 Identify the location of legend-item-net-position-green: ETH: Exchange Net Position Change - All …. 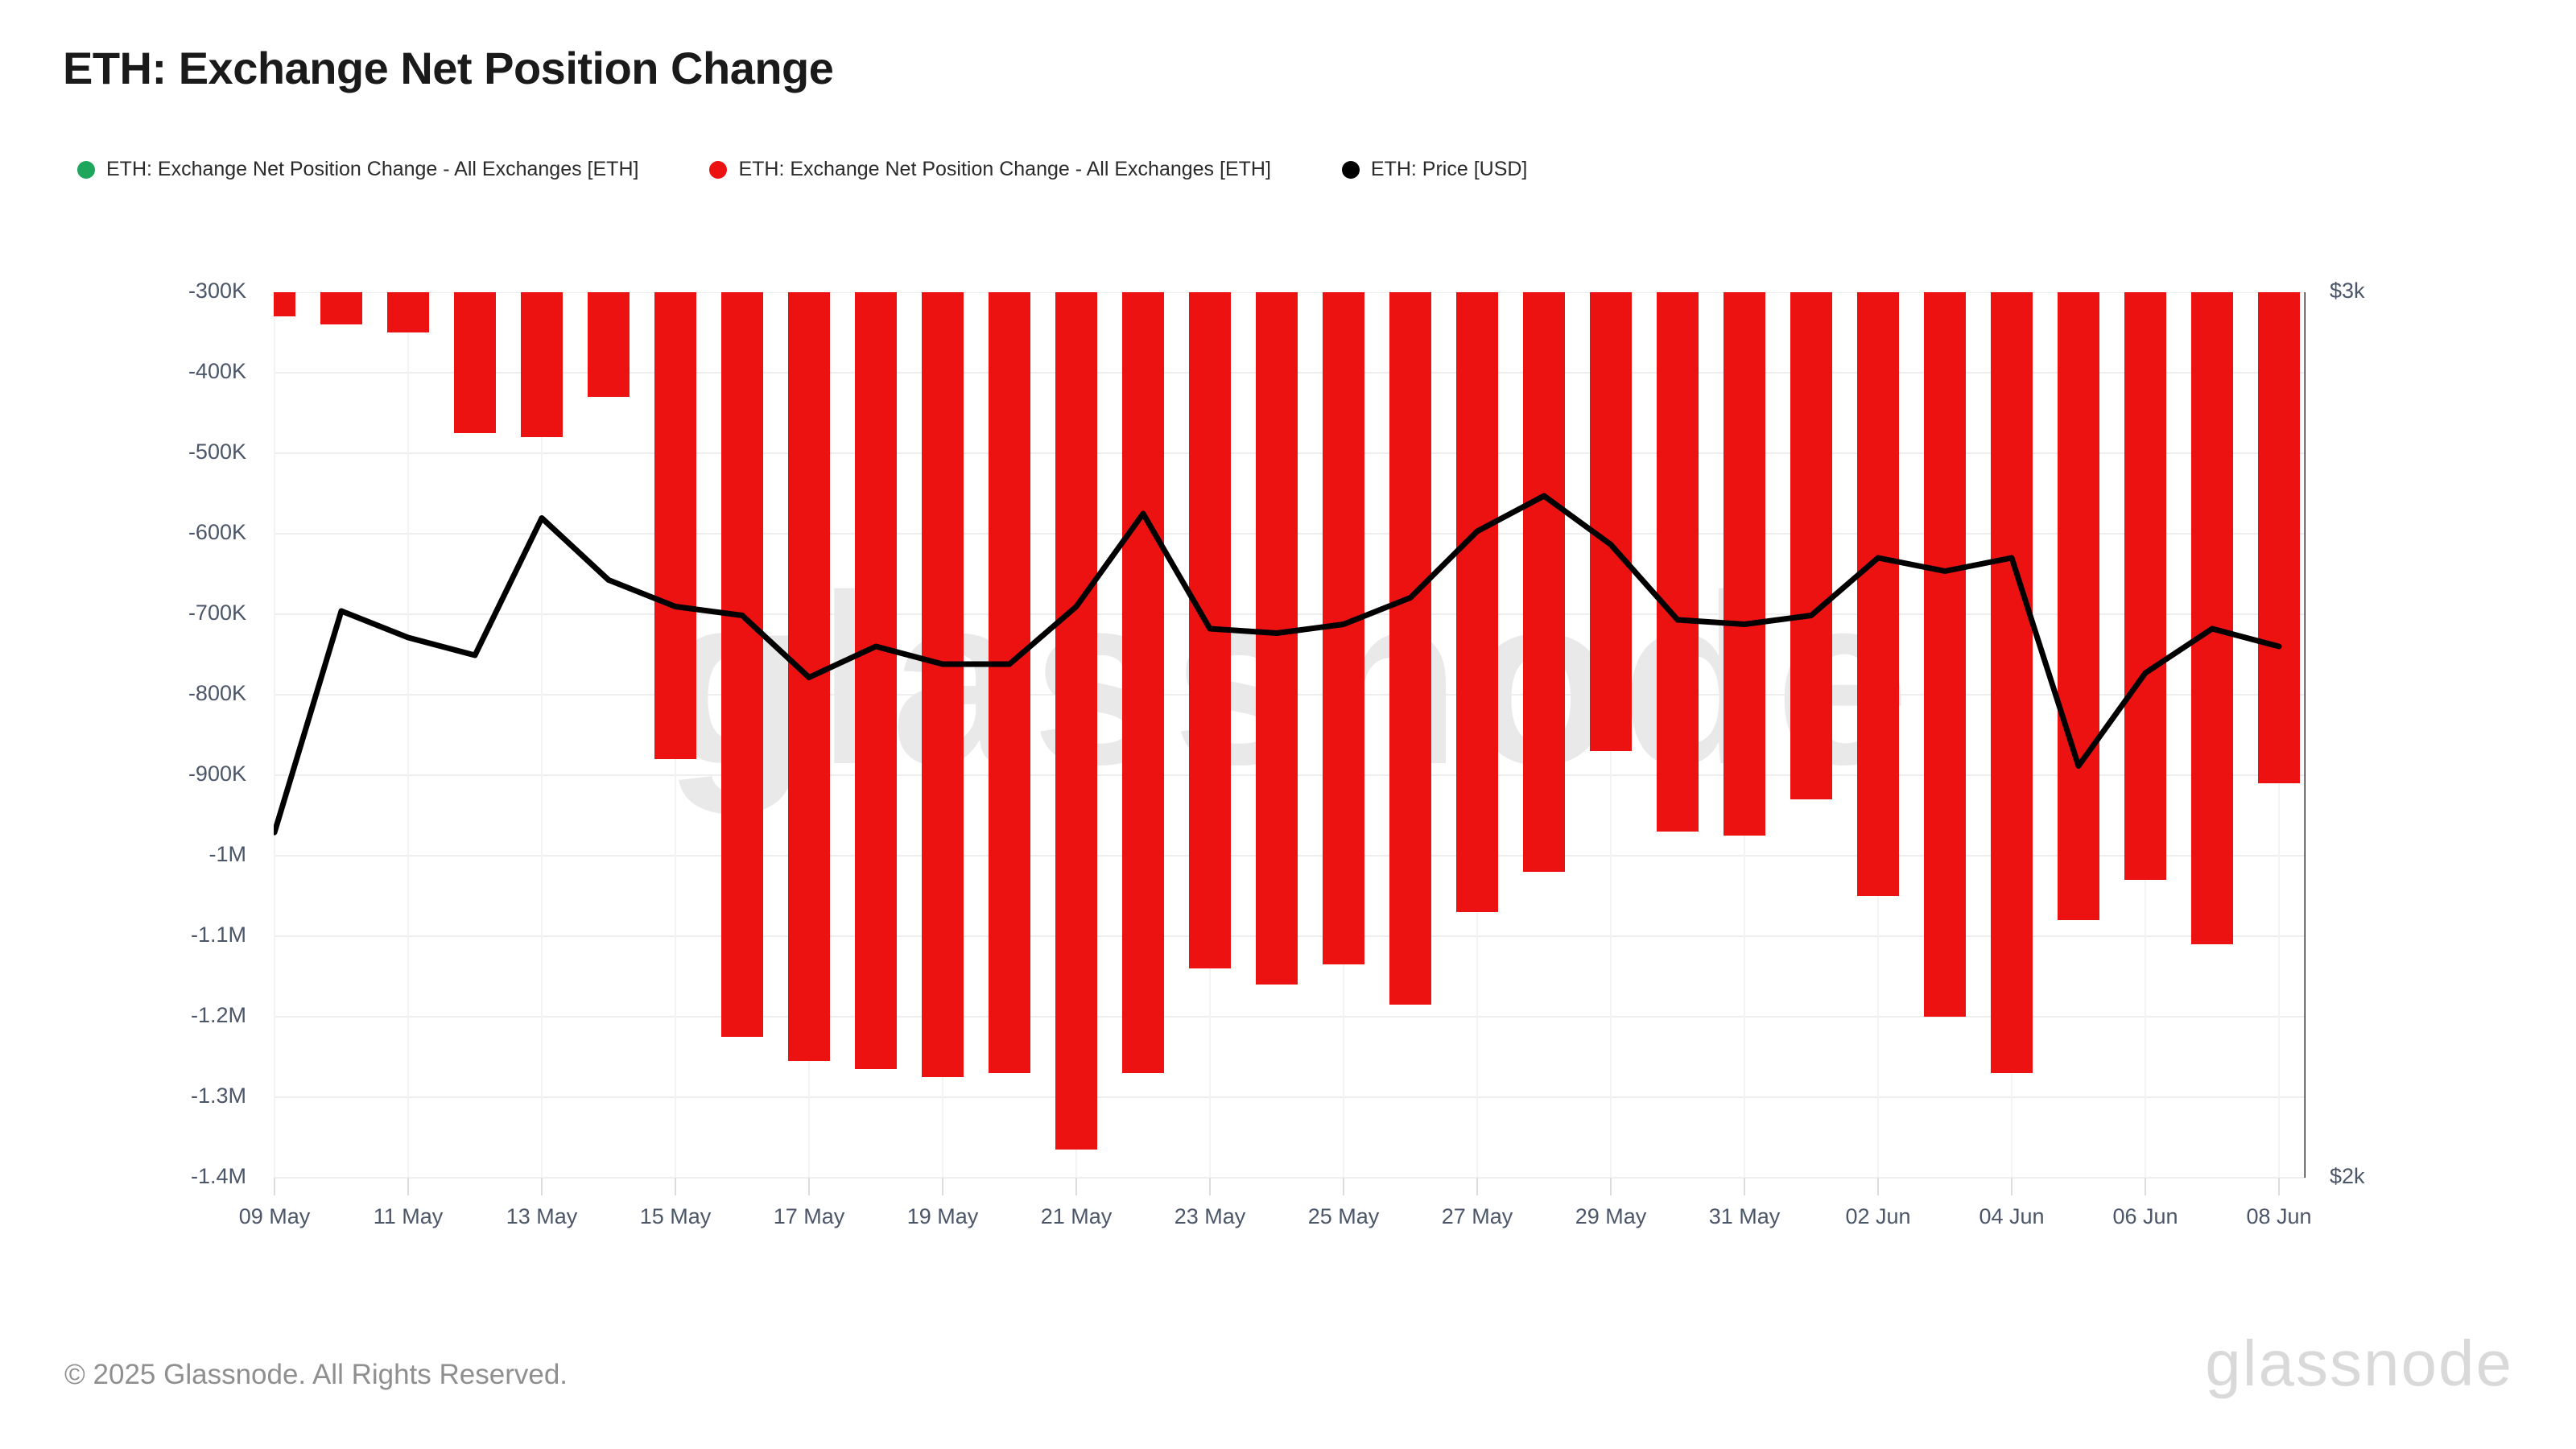
(357, 169).